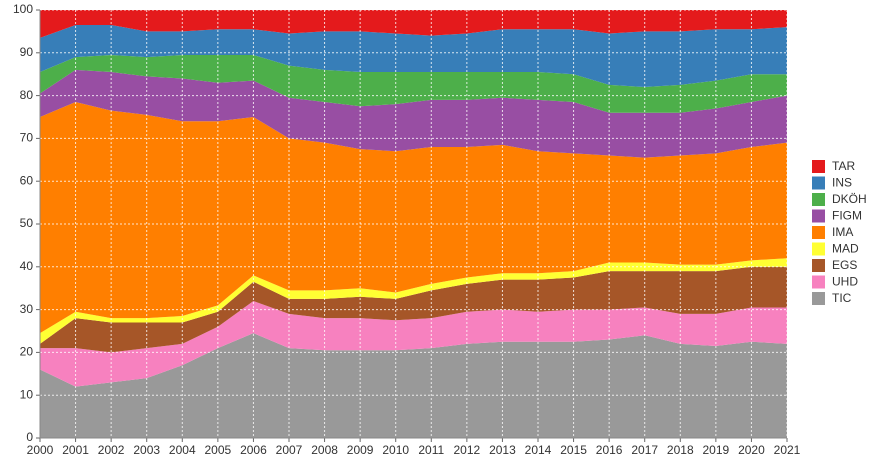 Image resolution: width=874 pixels, height=463 pixels. I want to click on legend-label: INS, so click(842, 183).